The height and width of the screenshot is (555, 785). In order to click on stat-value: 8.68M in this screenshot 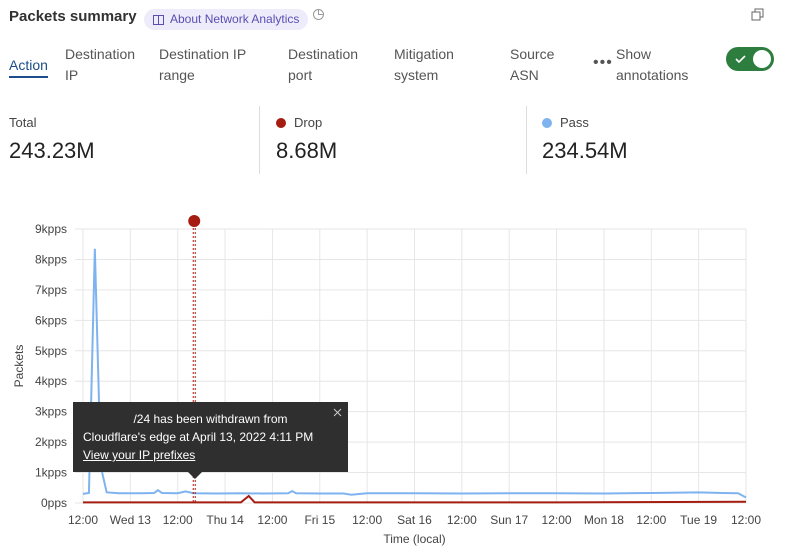, I will do `click(307, 150)`.